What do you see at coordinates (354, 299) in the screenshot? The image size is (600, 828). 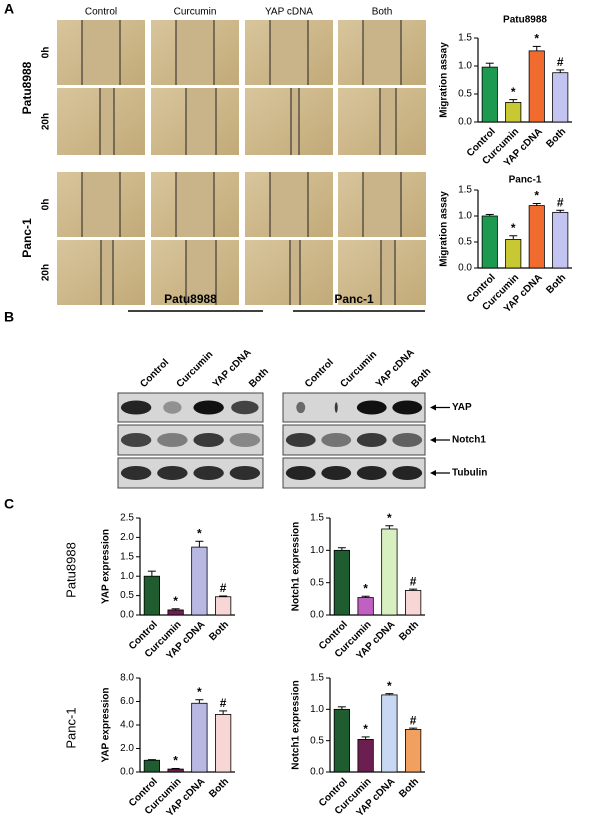 I see `blot-header: Panc-1` at bounding box center [354, 299].